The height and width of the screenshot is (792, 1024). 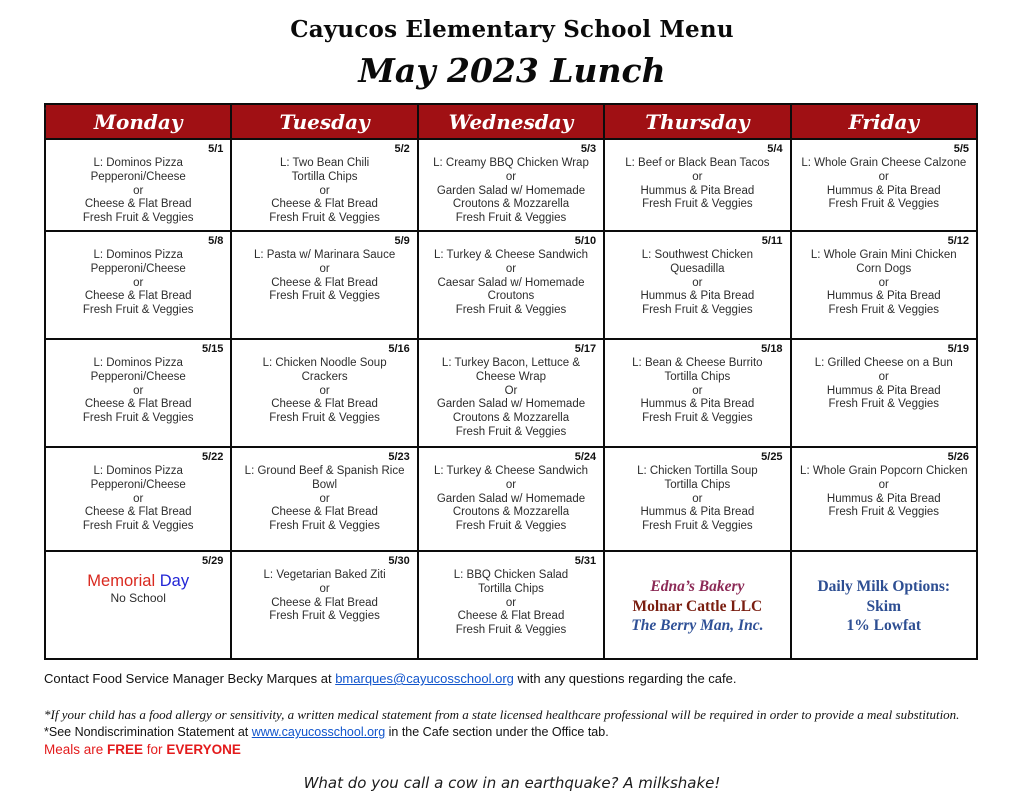 What do you see at coordinates (884, 268) in the screenshot?
I see `menu-line: Corn Dogs` at bounding box center [884, 268].